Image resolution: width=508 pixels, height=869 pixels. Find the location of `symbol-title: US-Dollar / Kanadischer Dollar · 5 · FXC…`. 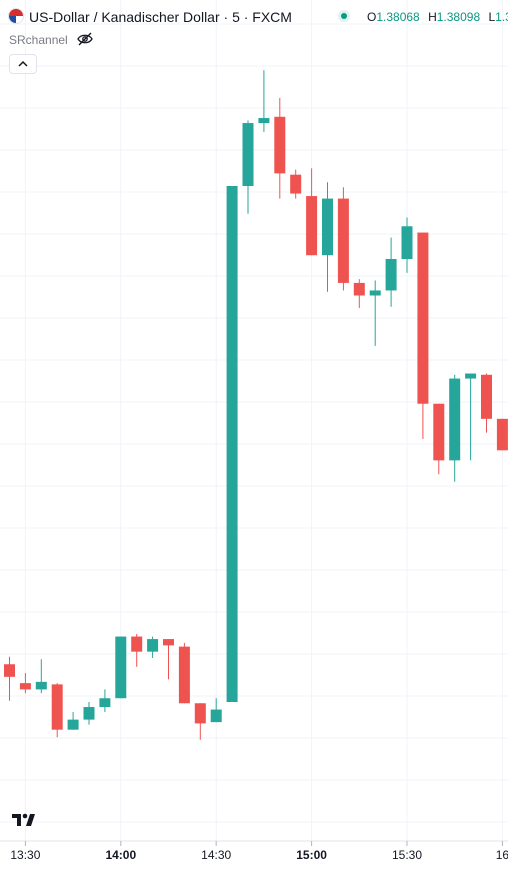

symbol-title: US-Dollar / Kanadischer Dollar · 5 · FXC… is located at coordinates (160, 17).